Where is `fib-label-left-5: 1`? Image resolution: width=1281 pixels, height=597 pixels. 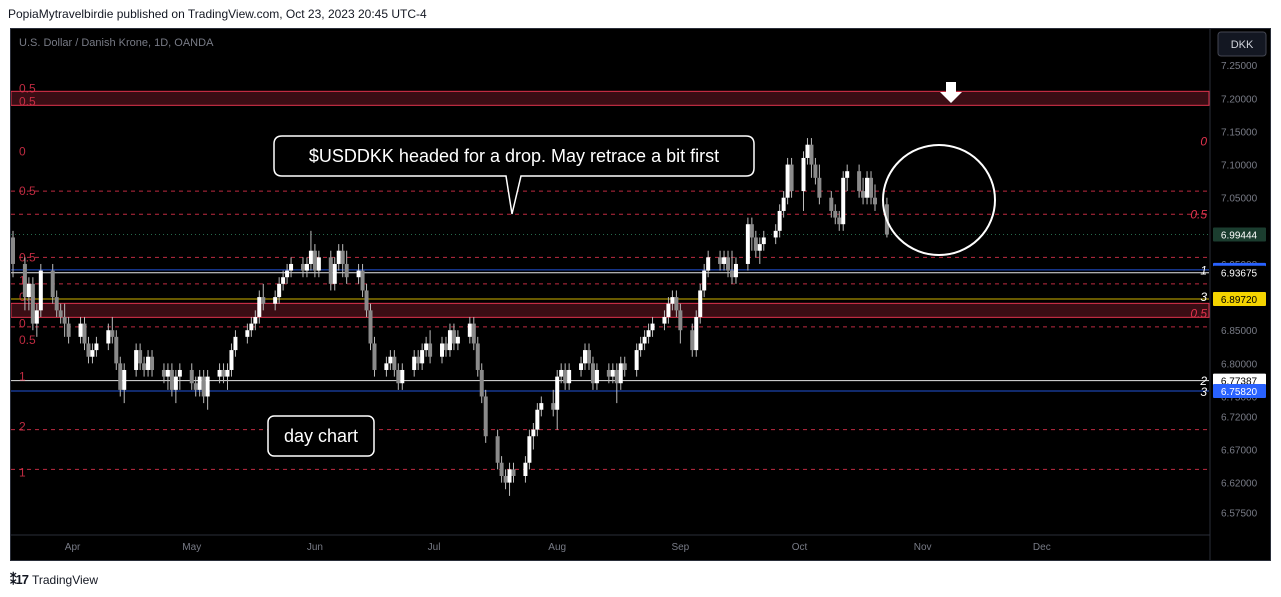 fib-label-left-5: 1 is located at coordinates (22, 281).